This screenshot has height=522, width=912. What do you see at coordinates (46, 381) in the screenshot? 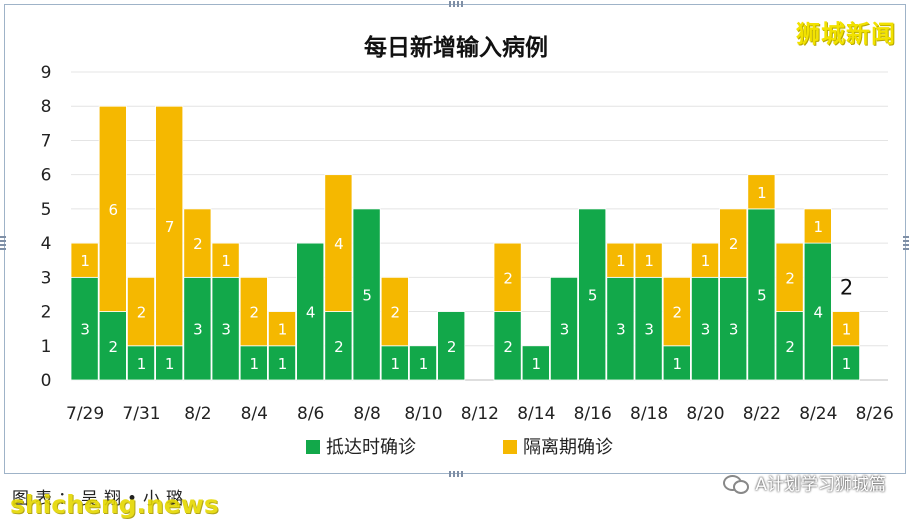
I see `y-tick-label: 0` at bounding box center [46, 381].